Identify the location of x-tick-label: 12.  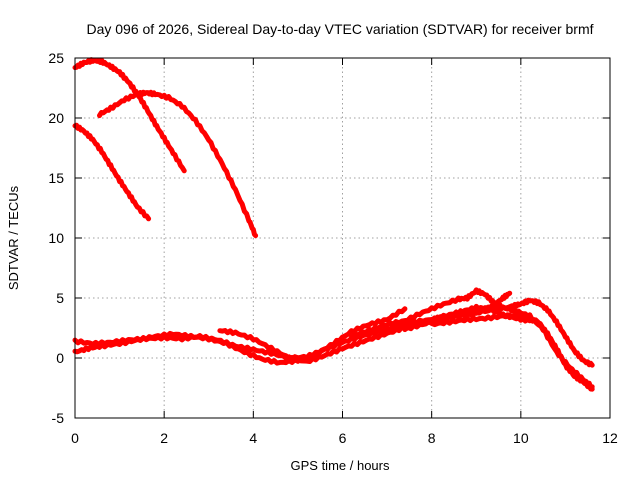
(610, 438).